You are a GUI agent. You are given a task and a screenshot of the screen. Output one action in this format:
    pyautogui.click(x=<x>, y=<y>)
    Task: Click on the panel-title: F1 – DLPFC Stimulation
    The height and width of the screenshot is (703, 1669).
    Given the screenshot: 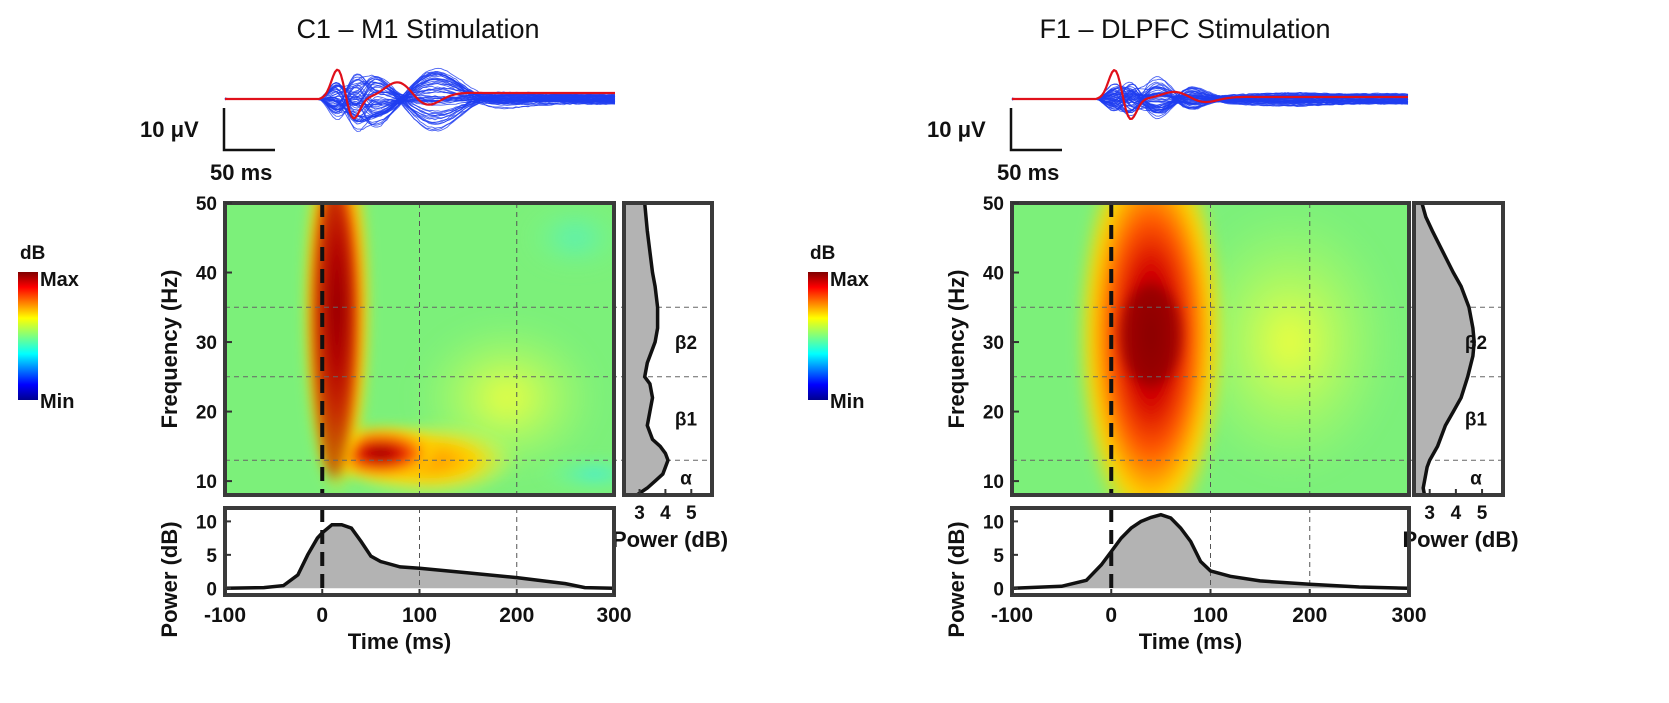 What is the action you would take?
    pyautogui.click(x=1184, y=29)
    